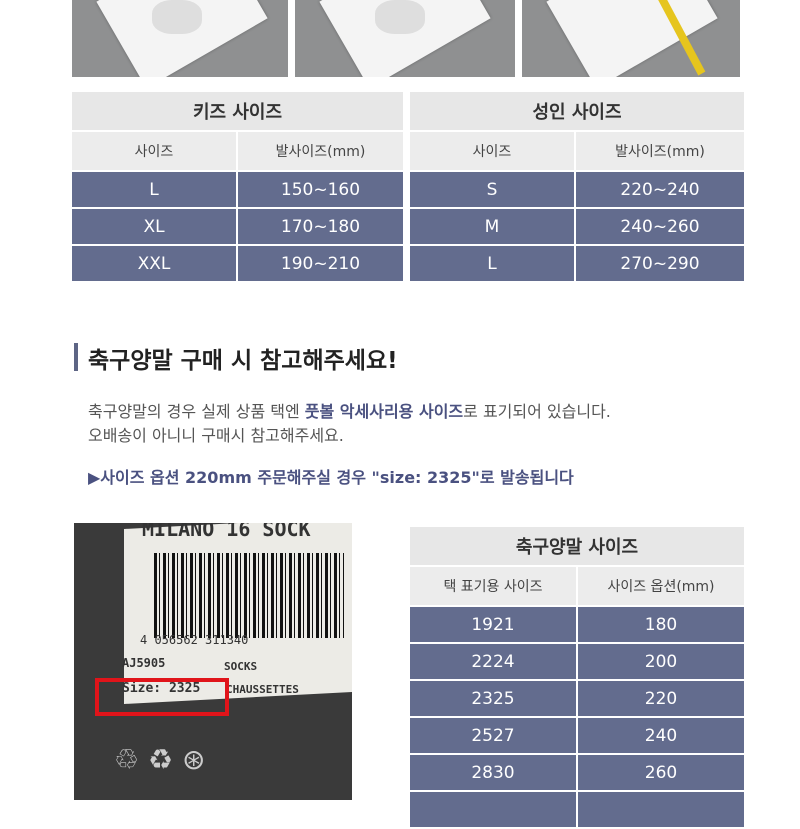 This screenshot has height=829, width=800. I want to click on table-row: 2325 220, so click(577, 698).